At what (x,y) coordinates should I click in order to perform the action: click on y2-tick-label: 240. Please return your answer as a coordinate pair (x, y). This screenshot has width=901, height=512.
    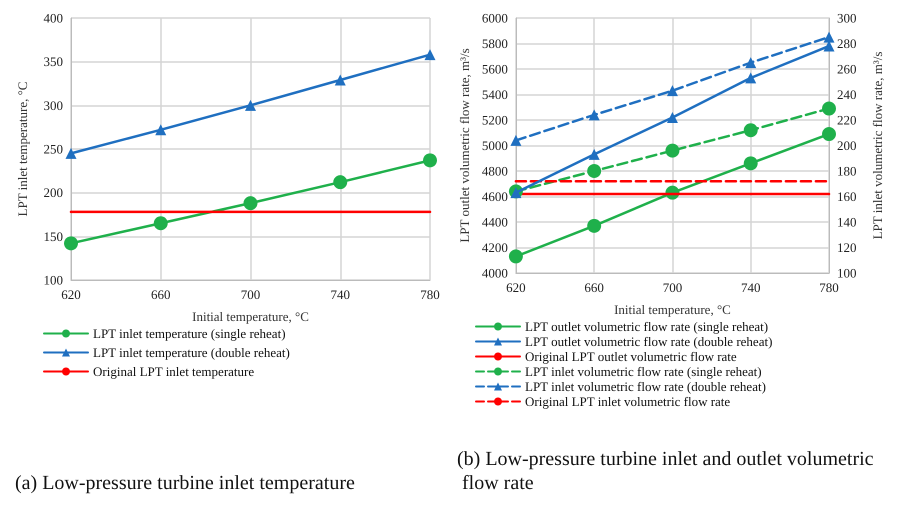
    Looking at the image, I should click on (846, 94).